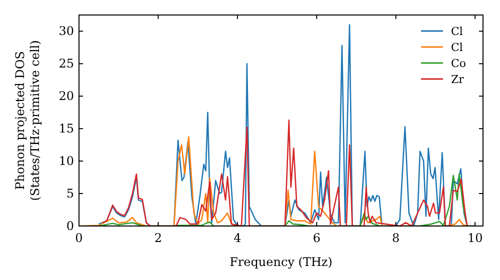 This screenshot has width=500, height=280. I want to click on y-tick-label: 30, so click(66, 31).